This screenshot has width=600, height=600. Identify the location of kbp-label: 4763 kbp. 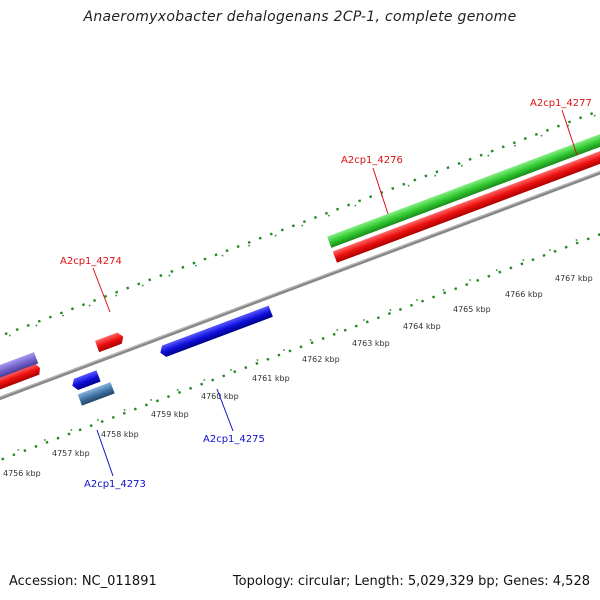
(371, 343).